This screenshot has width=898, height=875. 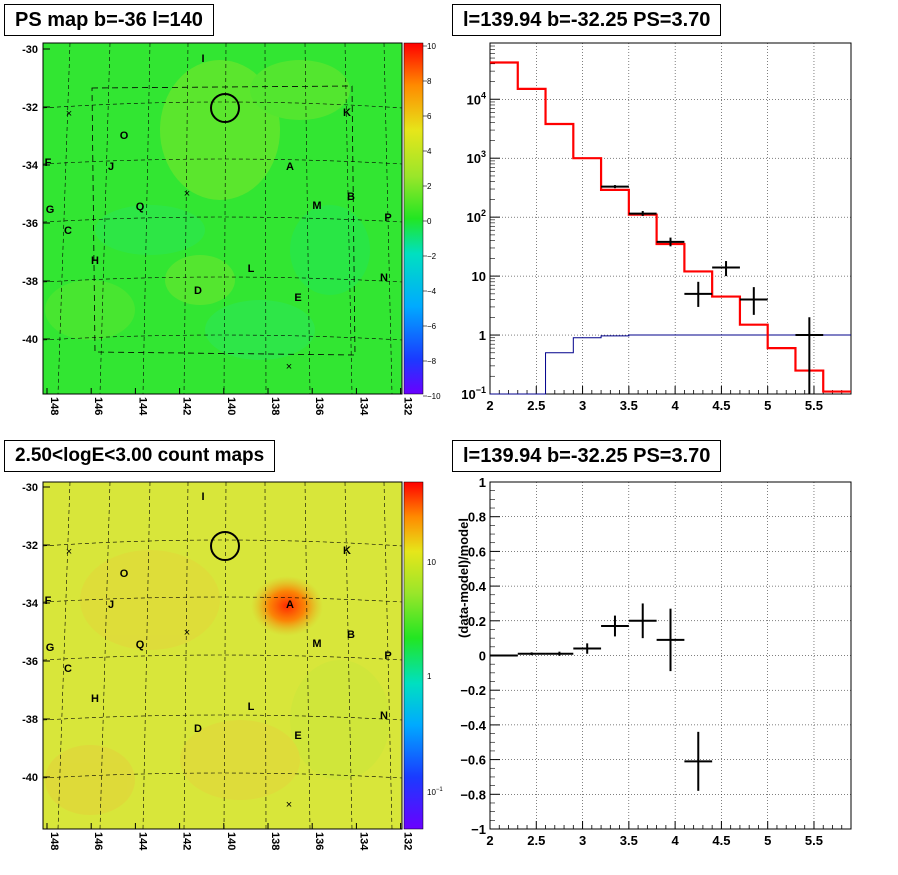 I want to click on ps-map-texture, so click(x=207, y=210).